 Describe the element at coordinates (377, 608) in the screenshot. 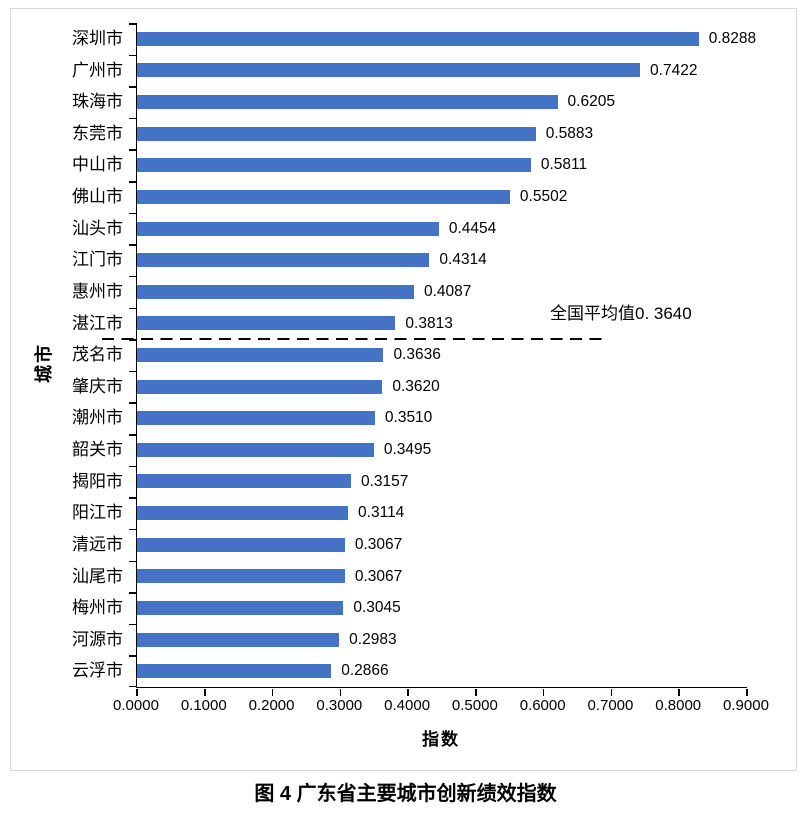

I see `bar-value-label: 0.3045` at that location.